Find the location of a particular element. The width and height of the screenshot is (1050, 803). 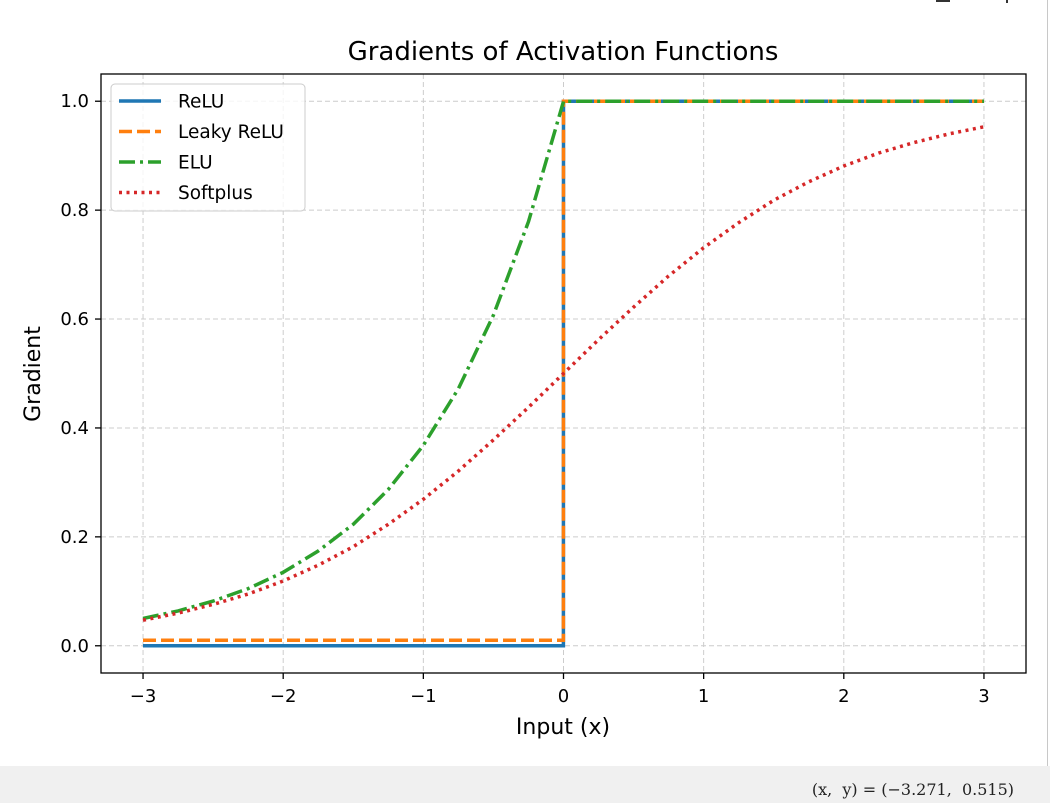

window-controls is located at coordinates (990, 2).